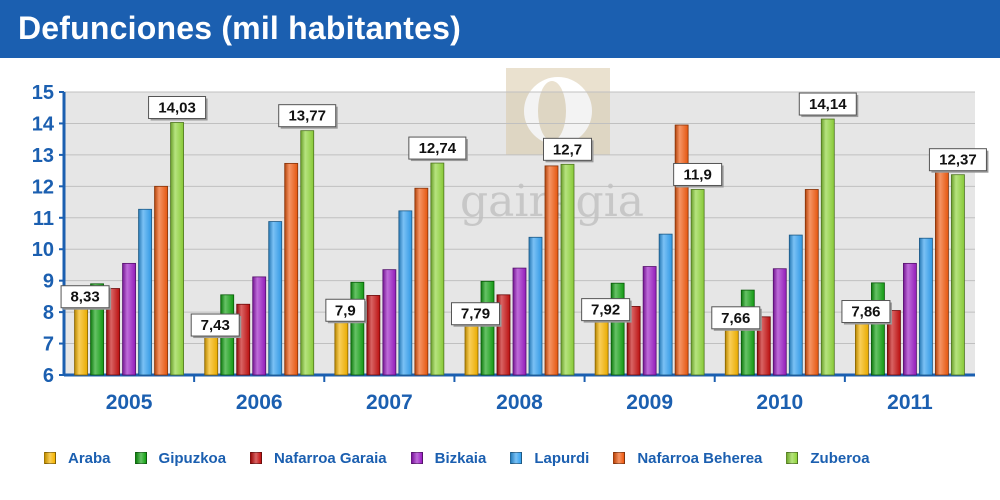 This screenshot has width=1000, height=500. Describe the element at coordinates (779, 402) in the screenshot. I see `x-tick-label: 2010` at that location.